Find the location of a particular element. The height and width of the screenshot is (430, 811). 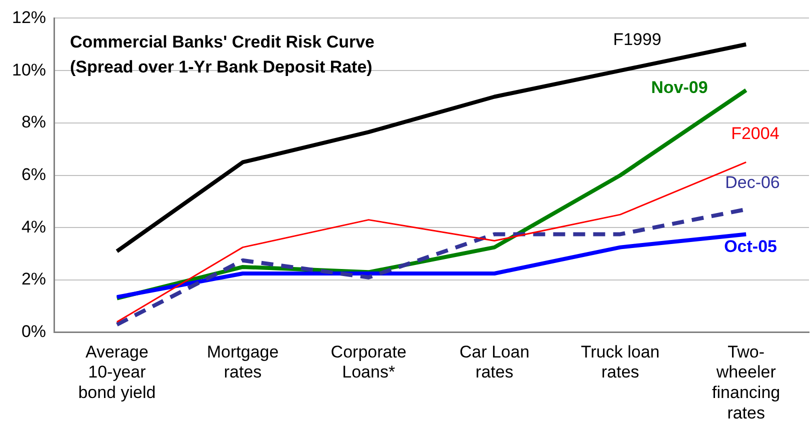

y-tick-label: 2% is located at coordinates (33, 279).